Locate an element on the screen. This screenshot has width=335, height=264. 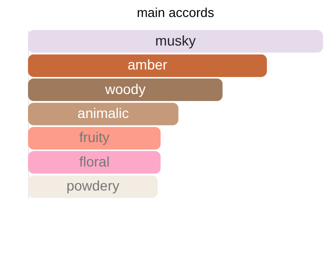
chart-title: main accords is located at coordinates (175, 12).